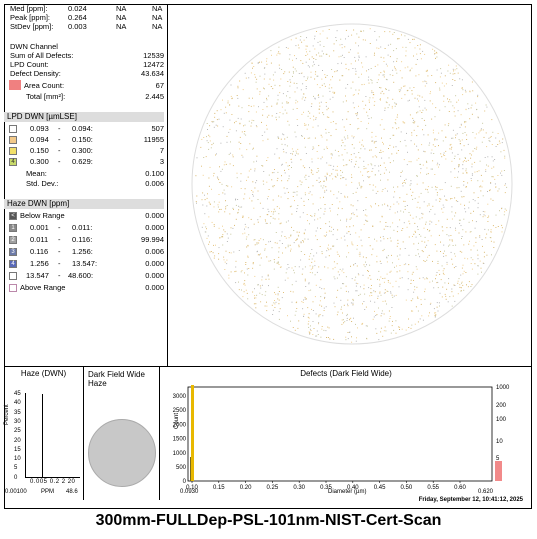 Image resolution: width=537 pixels, height=539 pixels. Describe the element at coordinates (86, 140) in the screenshot. I see `lpd-bin-row: 0.094 - 0.150: 11955` at that location.